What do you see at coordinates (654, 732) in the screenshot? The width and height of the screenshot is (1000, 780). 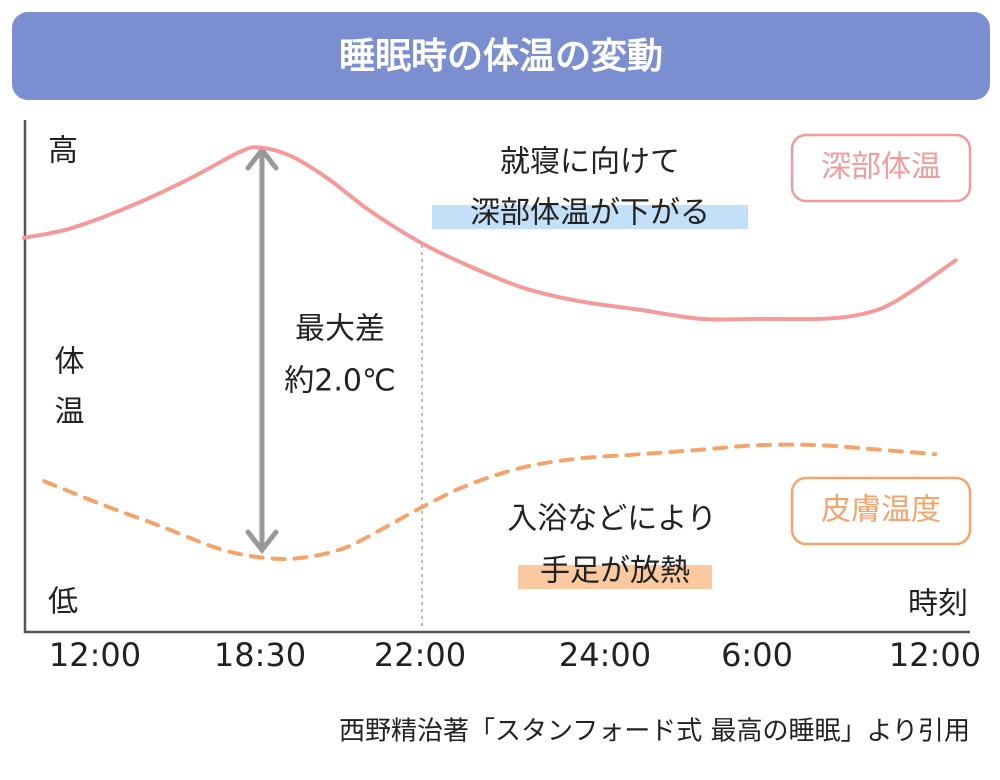 I see `source: 西野精治著「スタンフォード式 最高の睡眠」より引用` at bounding box center [654, 732].